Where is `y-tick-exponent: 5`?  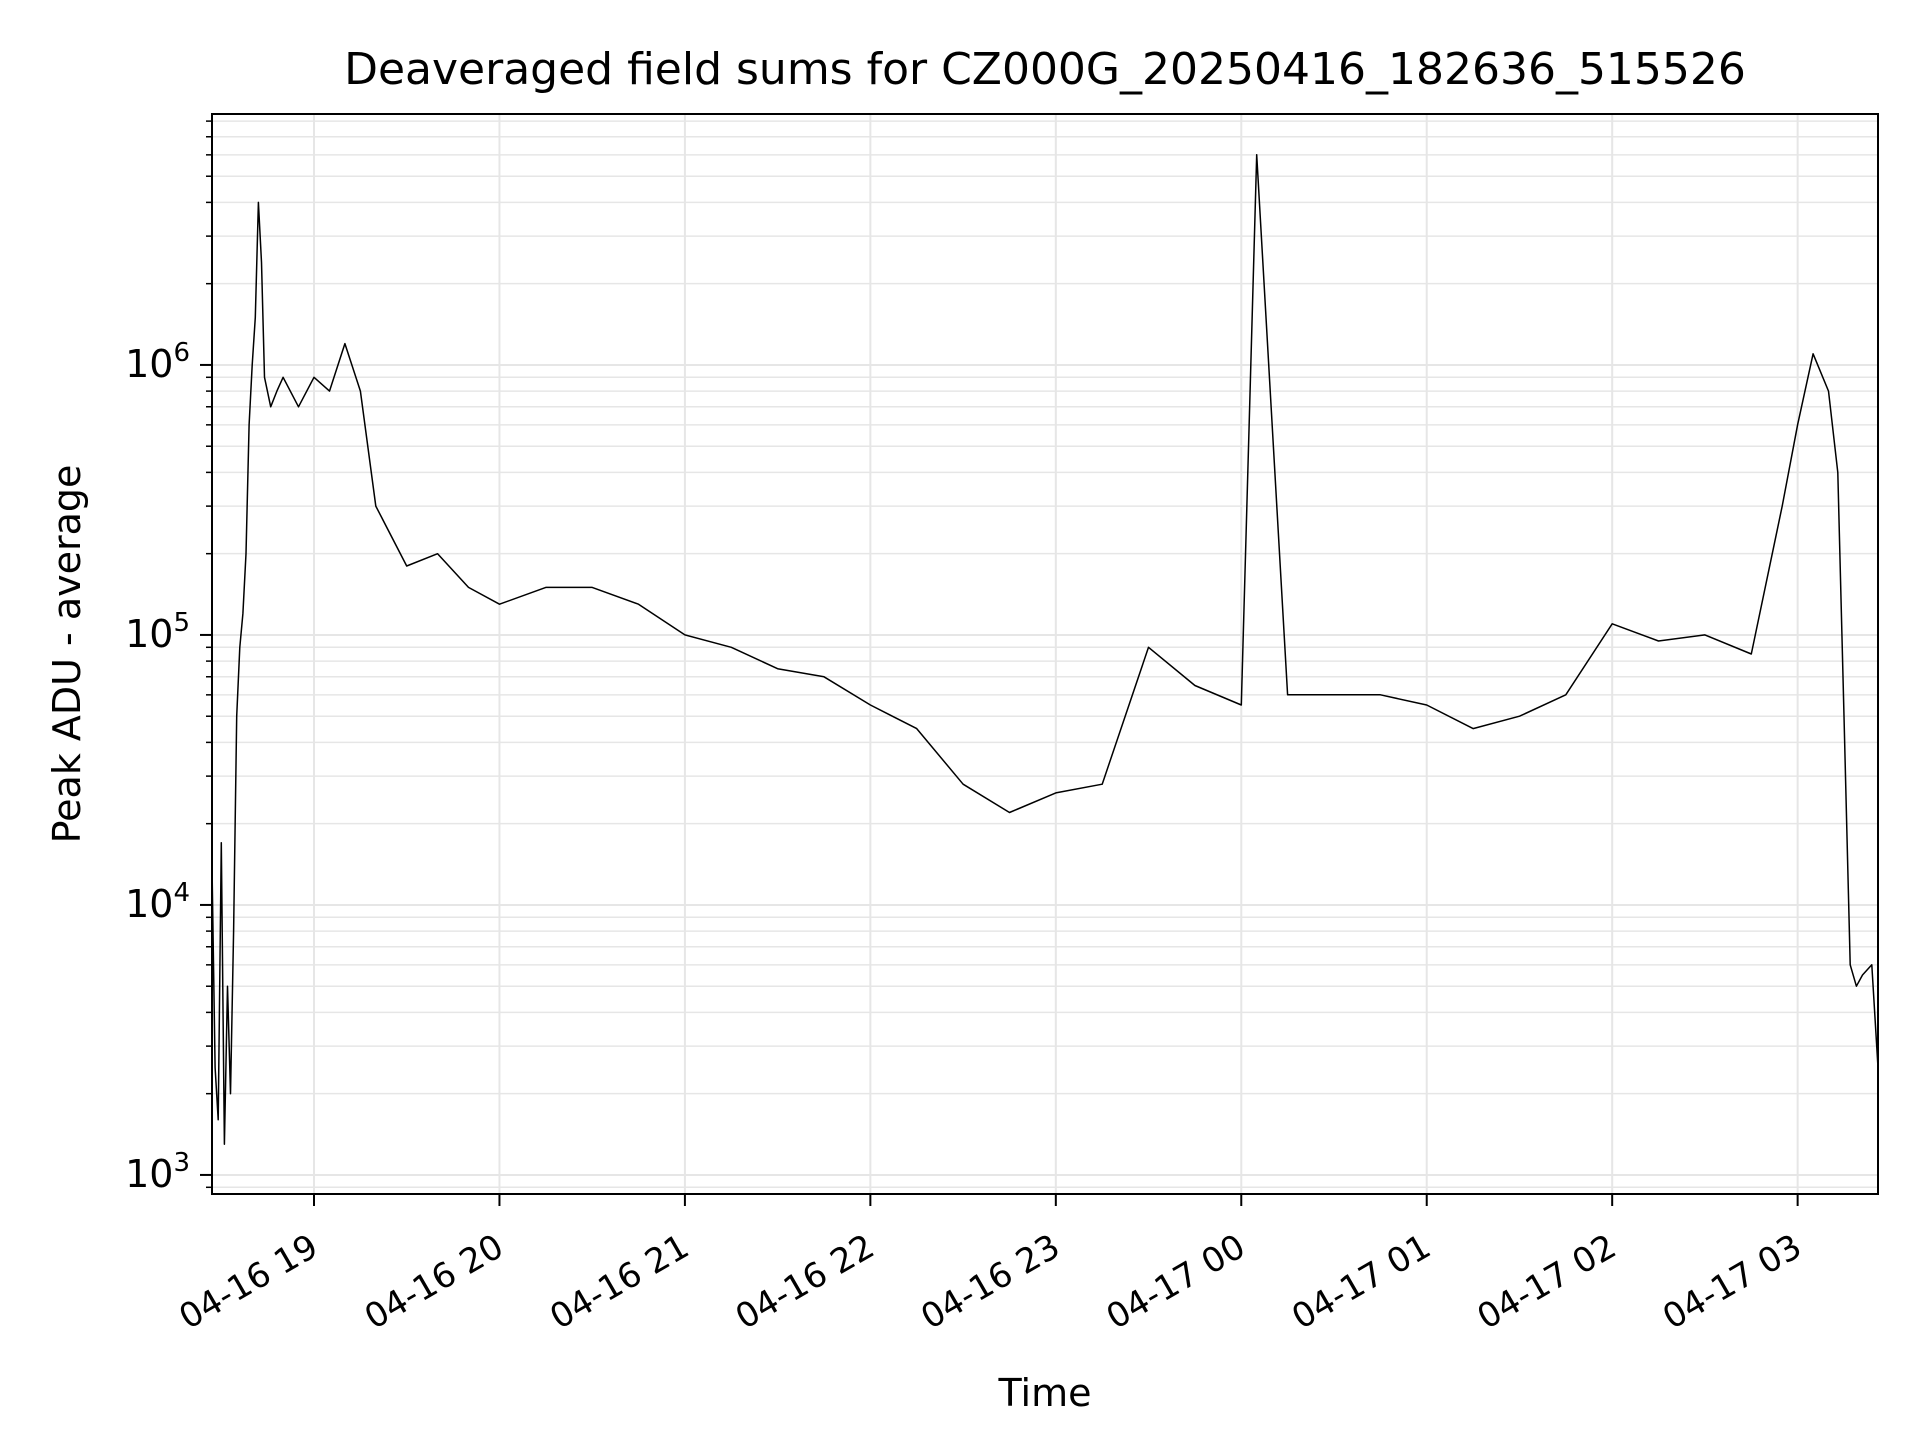 y-tick-exponent: 5 is located at coordinates (181, 623).